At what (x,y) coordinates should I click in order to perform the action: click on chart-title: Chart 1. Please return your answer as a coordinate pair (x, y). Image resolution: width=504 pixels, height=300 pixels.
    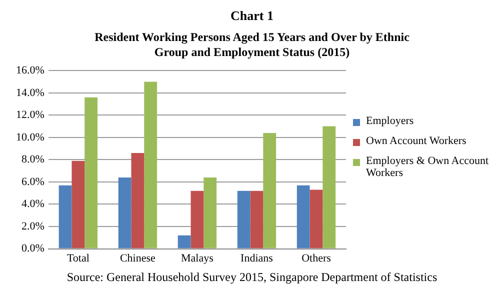
    Looking at the image, I should click on (252, 16).